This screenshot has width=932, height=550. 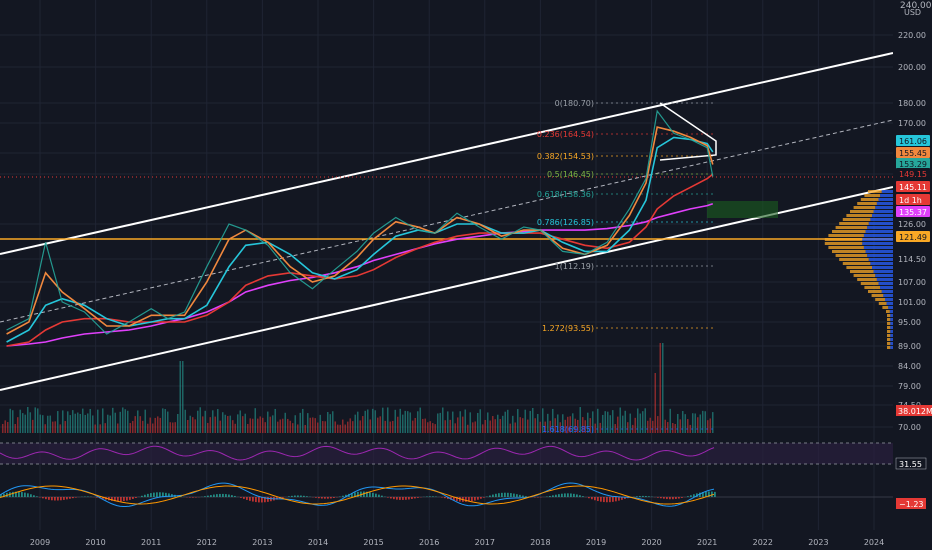 I want to click on fib-level-label: 0(180.70), so click(x=574, y=103).